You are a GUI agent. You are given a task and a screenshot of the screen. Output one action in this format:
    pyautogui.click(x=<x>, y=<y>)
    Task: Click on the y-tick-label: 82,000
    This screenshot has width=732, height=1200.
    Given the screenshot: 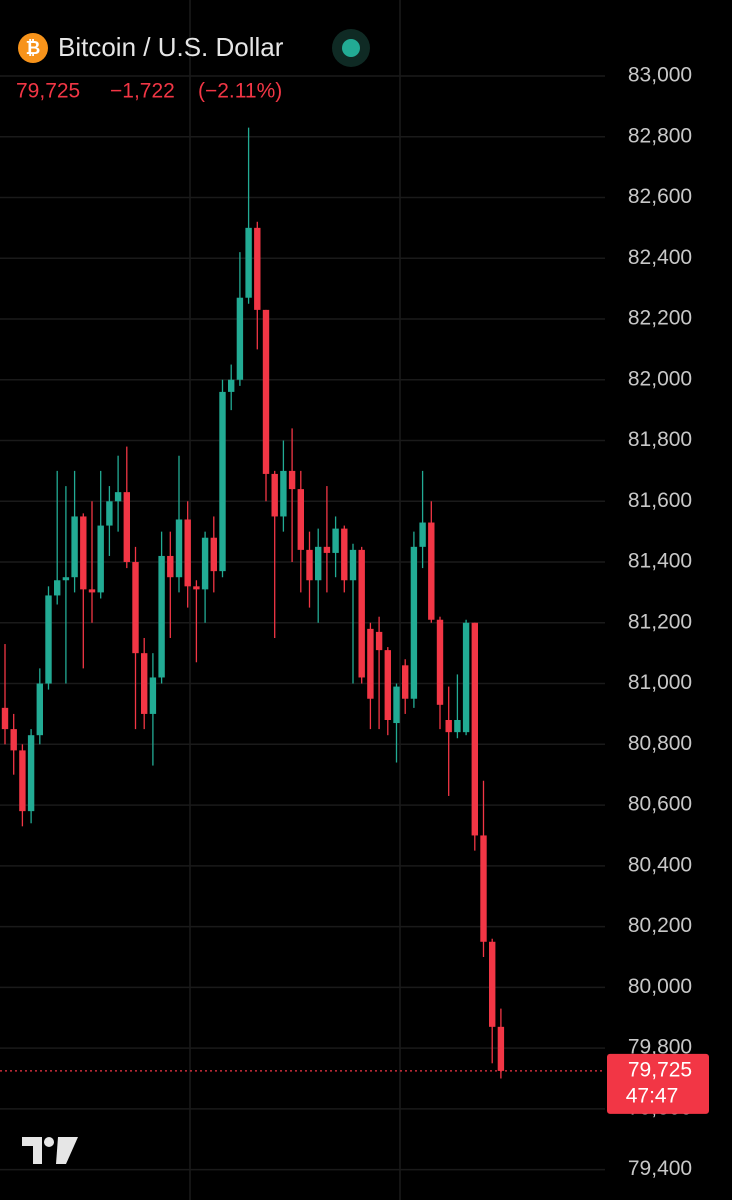 What is the action you would take?
    pyautogui.click(x=660, y=378)
    